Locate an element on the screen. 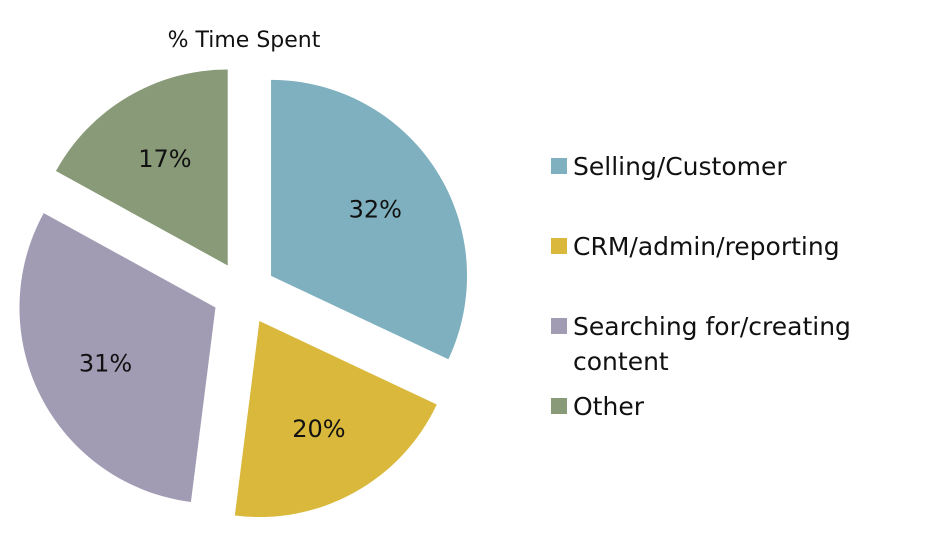 The image size is (930, 536). legend-label: Selling/Customer is located at coordinates (680, 166).